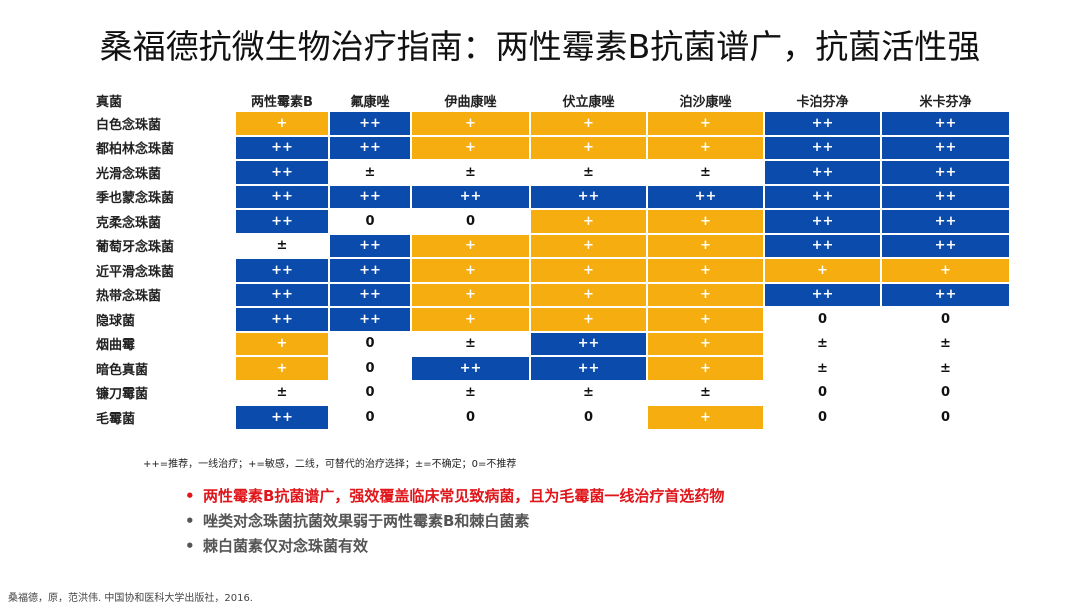  I want to click on column-header: 米卡芬净, so click(945, 102).